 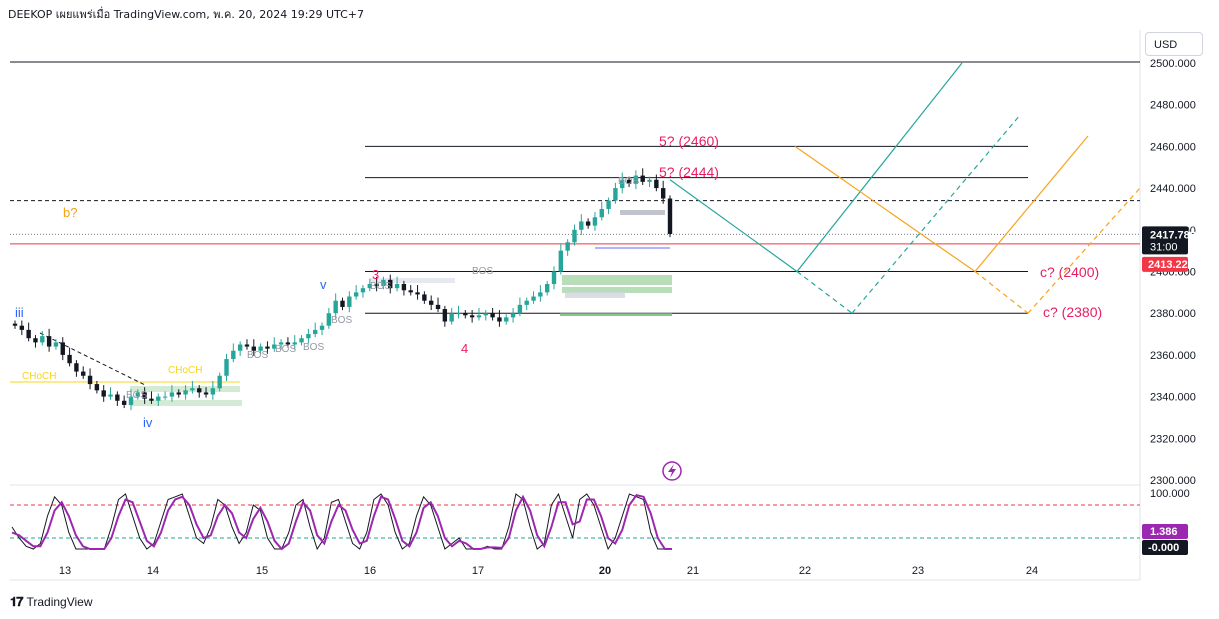 I want to click on osc-tick-label: 100.000, so click(x=1170, y=494).